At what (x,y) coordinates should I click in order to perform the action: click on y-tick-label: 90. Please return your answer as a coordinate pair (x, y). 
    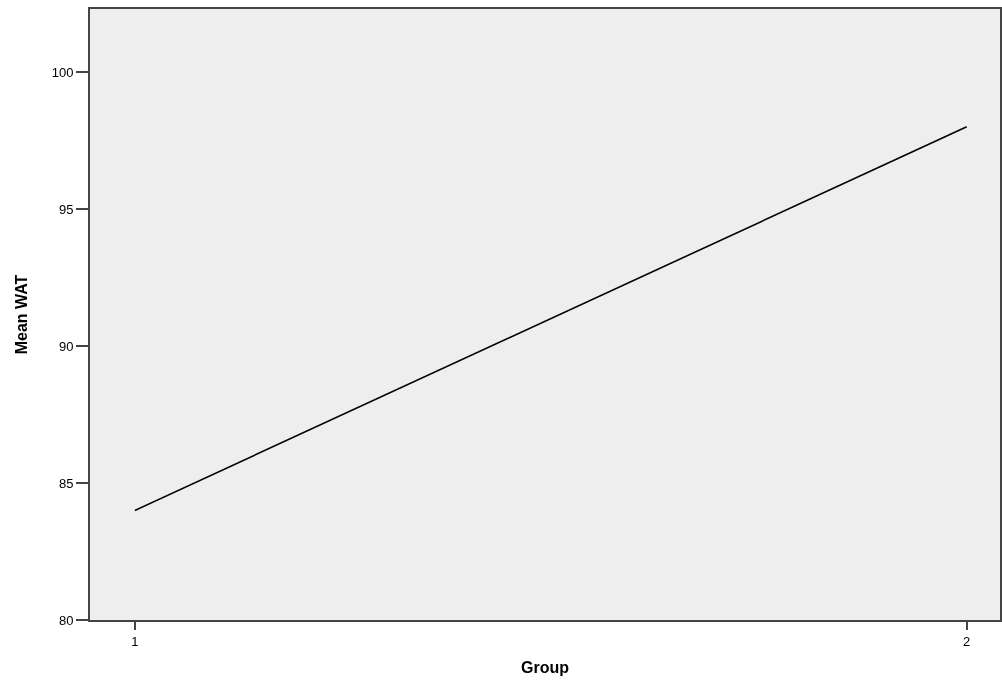
    Looking at the image, I should click on (66, 346).